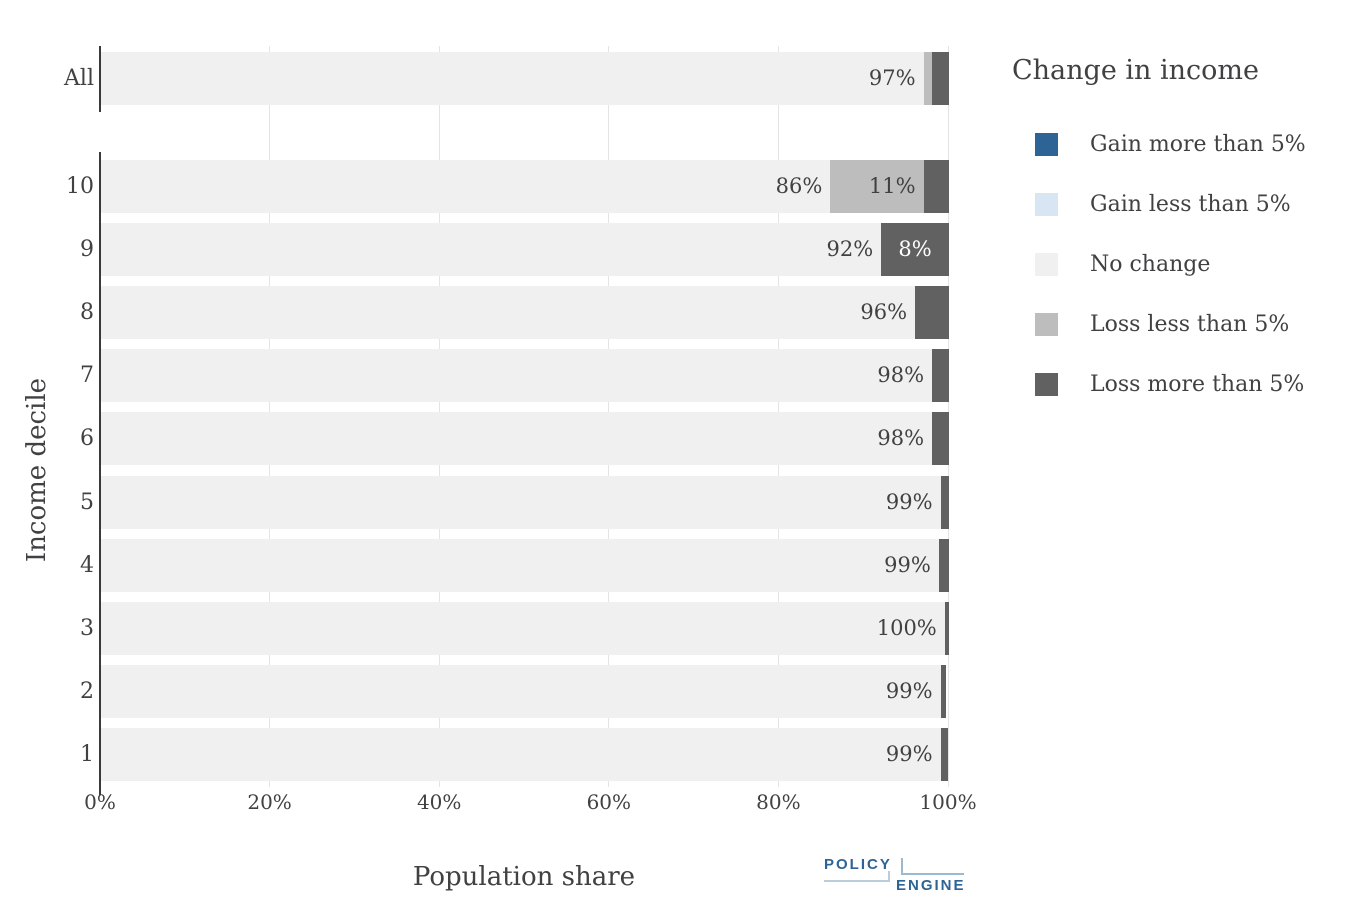 The image size is (1356, 920). Describe the element at coordinates (87, 312) in the screenshot. I see `y-tick-label: 8` at that location.